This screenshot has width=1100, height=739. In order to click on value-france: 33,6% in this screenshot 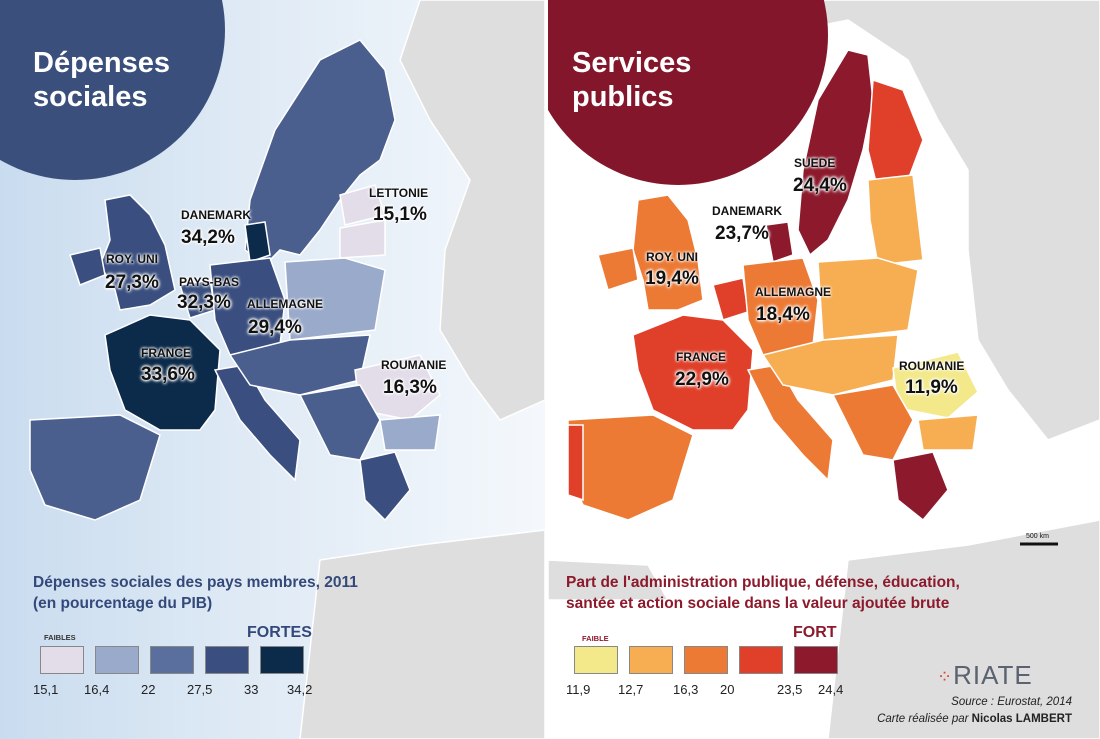, I will do `click(168, 374)`.